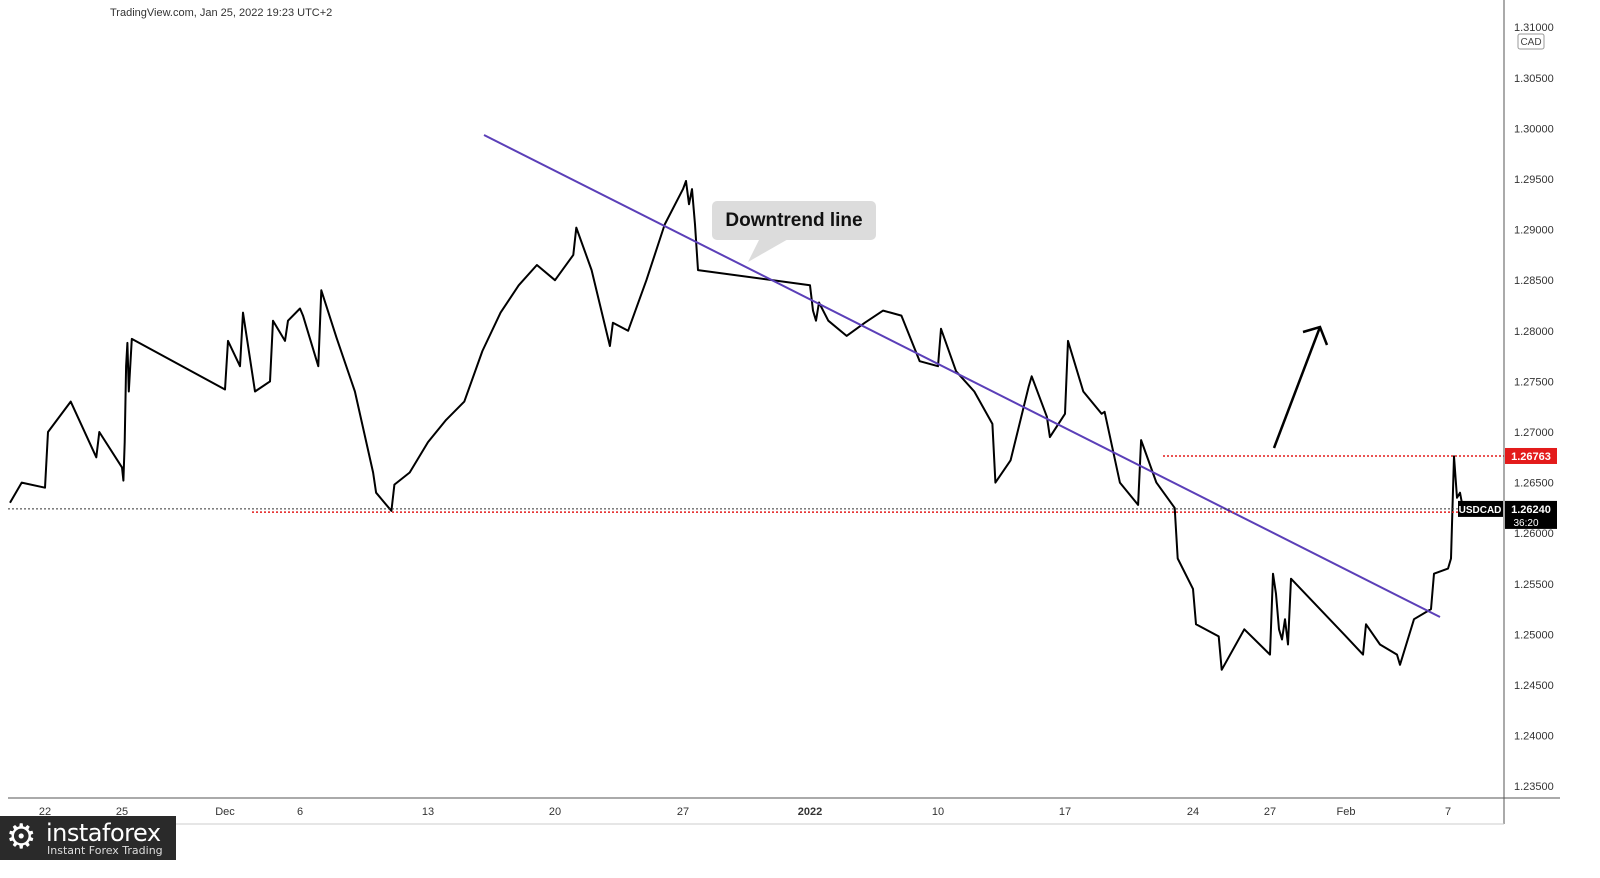 Image resolution: width=1600 pixels, height=878 pixels. Describe the element at coordinates (1346, 812) in the screenshot. I see `time-tick-label: Feb` at that location.